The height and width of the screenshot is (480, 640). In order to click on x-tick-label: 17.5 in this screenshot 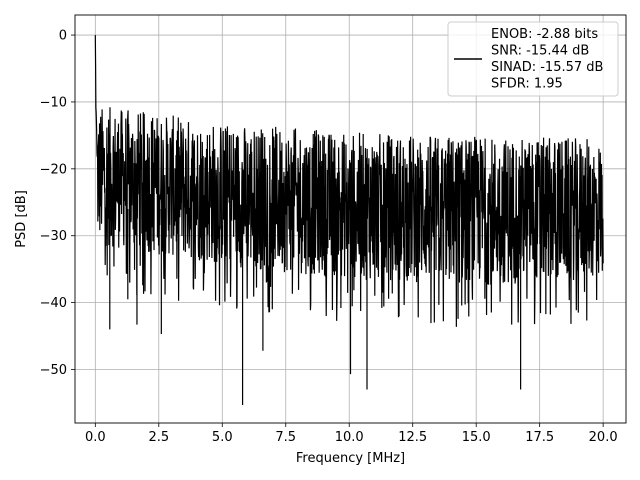, I will do `click(539, 437)`.